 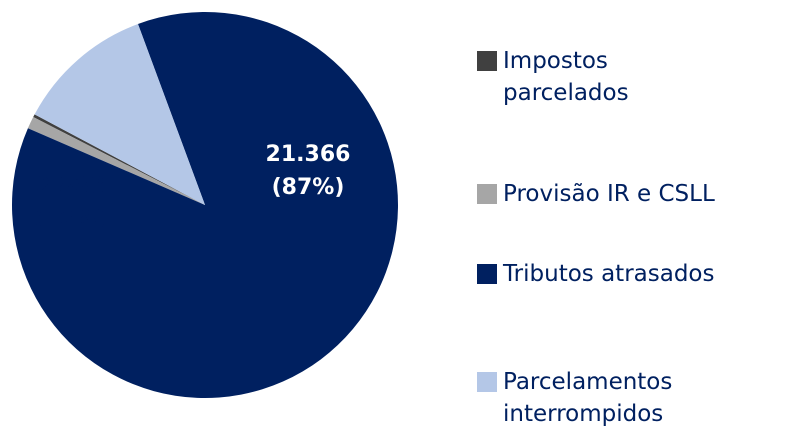 I want to click on legend-label: Impostos parcelados, so click(x=566, y=77).